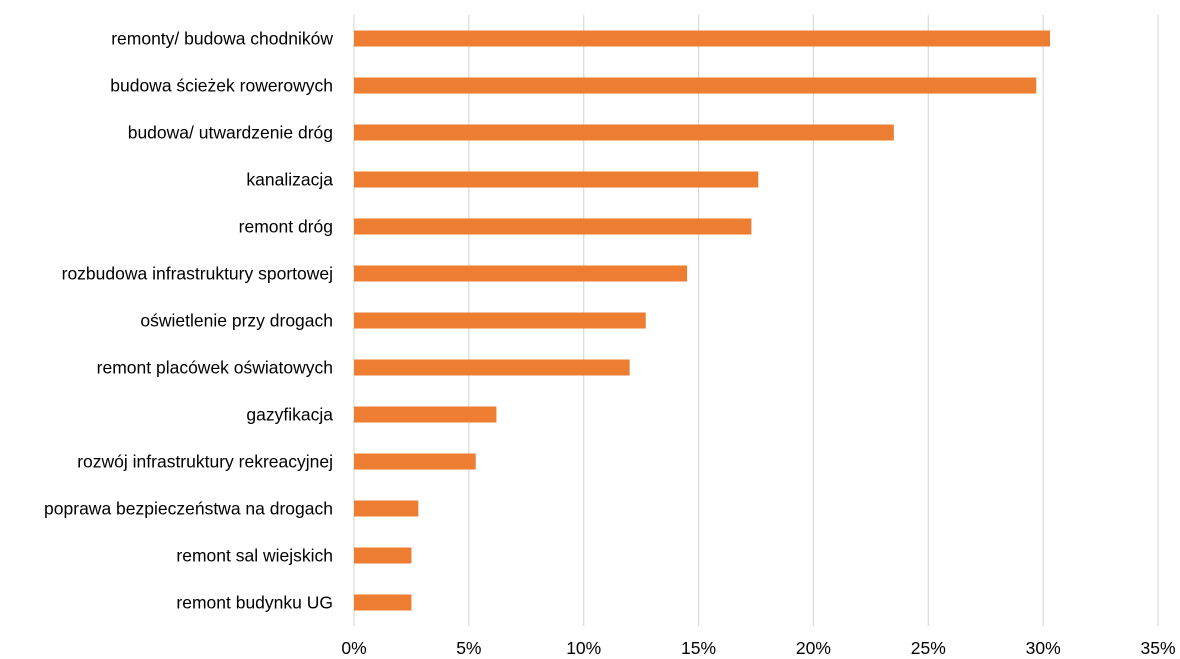  What do you see at coordinates (698, 648) in the screenshot?
I see `x-tick-label: 15%` at bounding box center [698, 648].